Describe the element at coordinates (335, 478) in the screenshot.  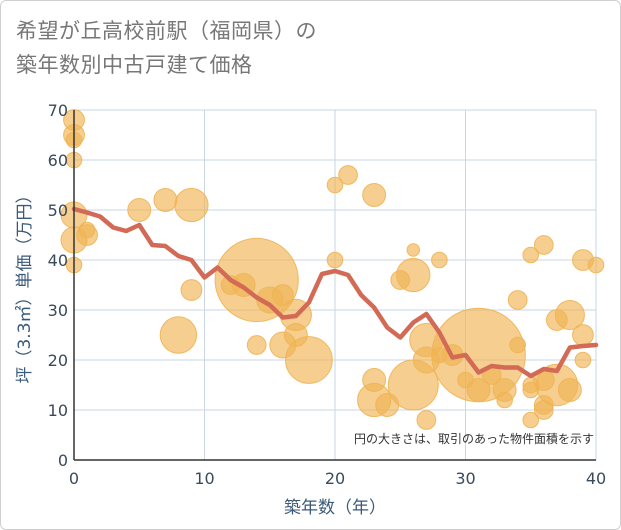
I see `x-tick-label-20: 20` at that location.